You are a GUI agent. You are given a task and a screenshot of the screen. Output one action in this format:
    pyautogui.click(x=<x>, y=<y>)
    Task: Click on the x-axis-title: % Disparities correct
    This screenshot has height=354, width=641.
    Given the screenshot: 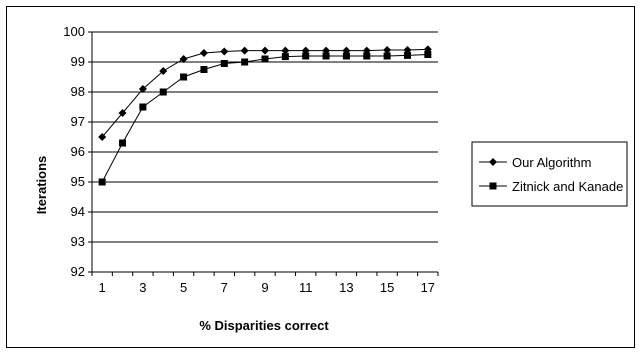 What is the action you would take?
    pyautogui.click(x=264, y=325)
    